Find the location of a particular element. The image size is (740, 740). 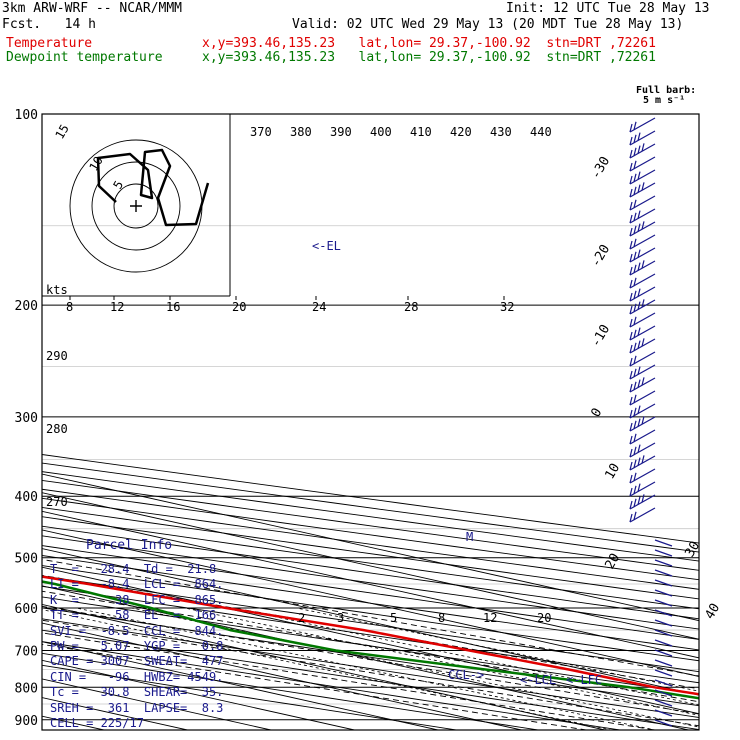

hodograph-ring is located at coordinates (136, 206).